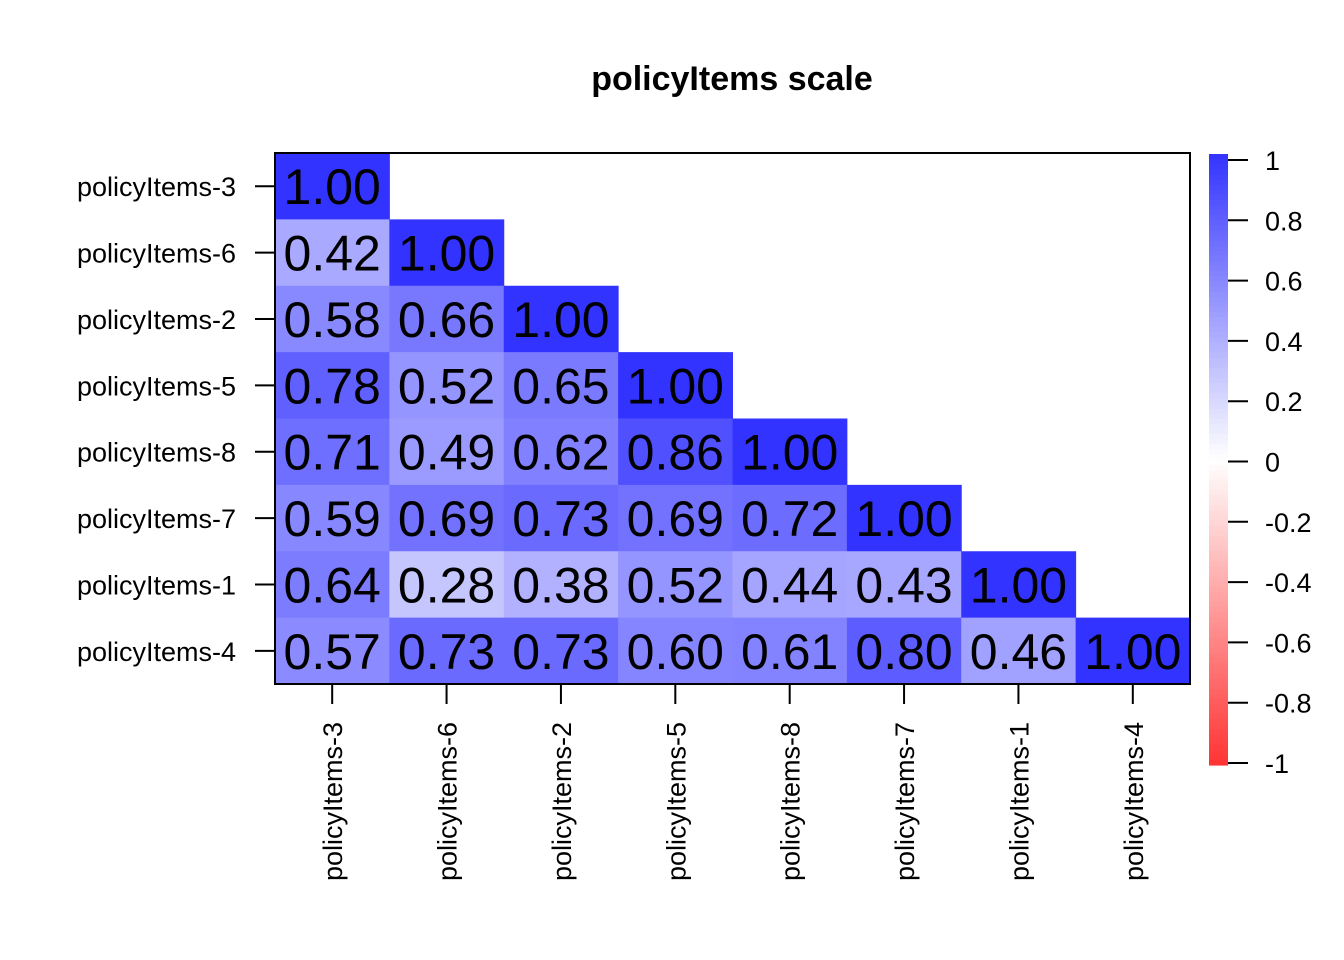 Image resolution: width=1344 pixels, height=960 pixels. What do you see at coordinates (332, 453) in the screenshot?
I see `cell-value-label: 0.71` at bounding box center [332, 453].